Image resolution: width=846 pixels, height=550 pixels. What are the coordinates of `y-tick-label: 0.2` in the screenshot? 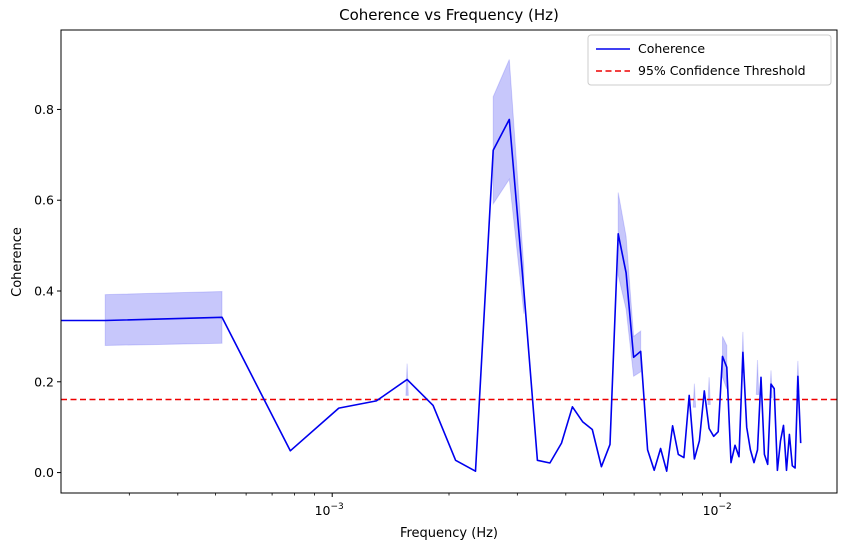 It's located at (44, 381).